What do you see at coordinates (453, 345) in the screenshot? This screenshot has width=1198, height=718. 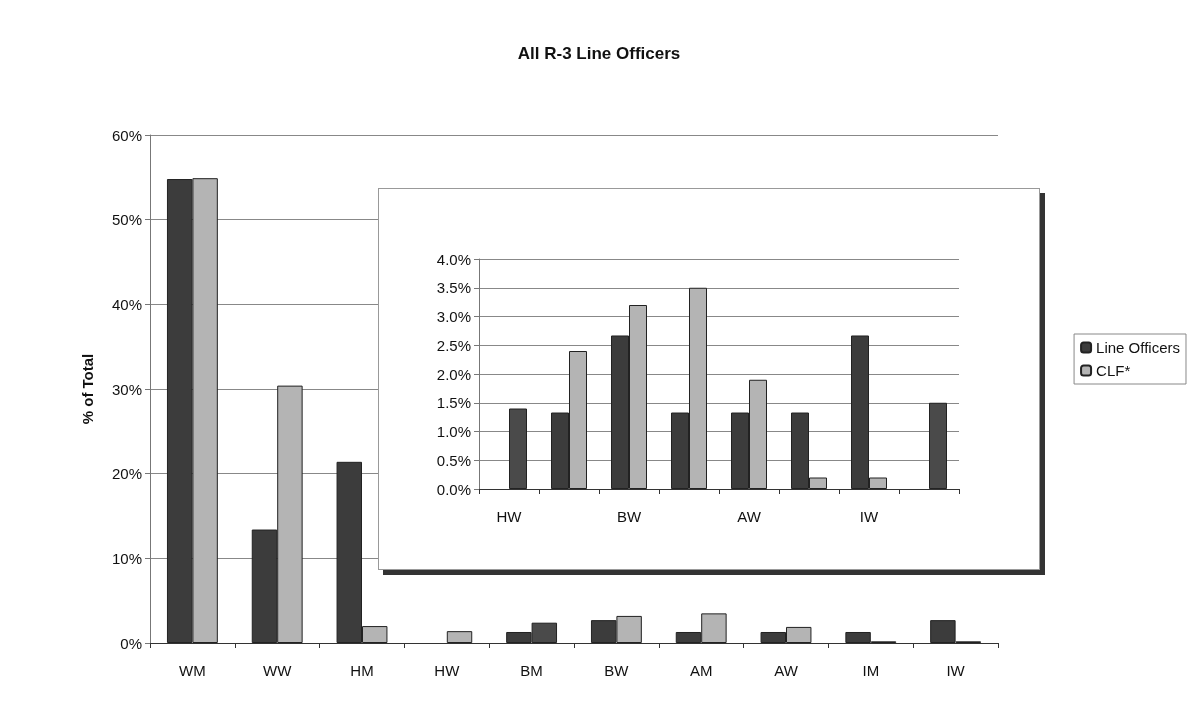 I see `y-tick-label: 2.5%` at bounding box center [453, 345].